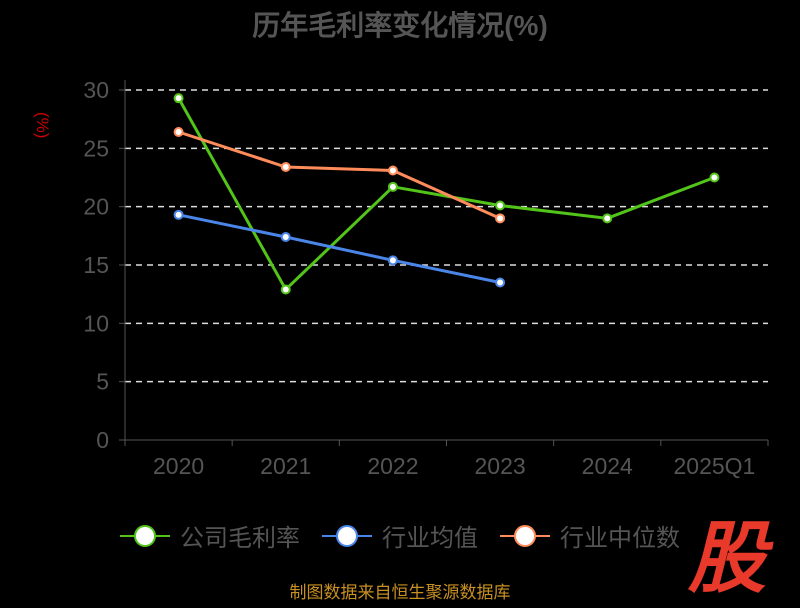 The height and width of the screenshot is (608, 800). I want to click on y-tick-label: 30, so click(96, 90).